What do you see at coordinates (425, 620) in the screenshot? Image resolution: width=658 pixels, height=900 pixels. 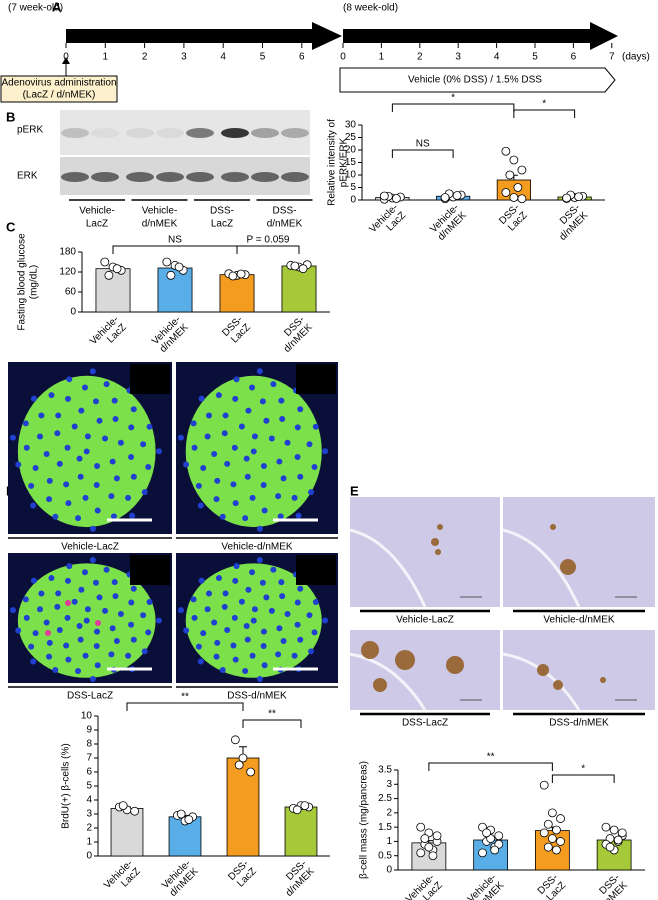 I see `image-label: Vehicle-LacZ` at bounding box center [425, 620].